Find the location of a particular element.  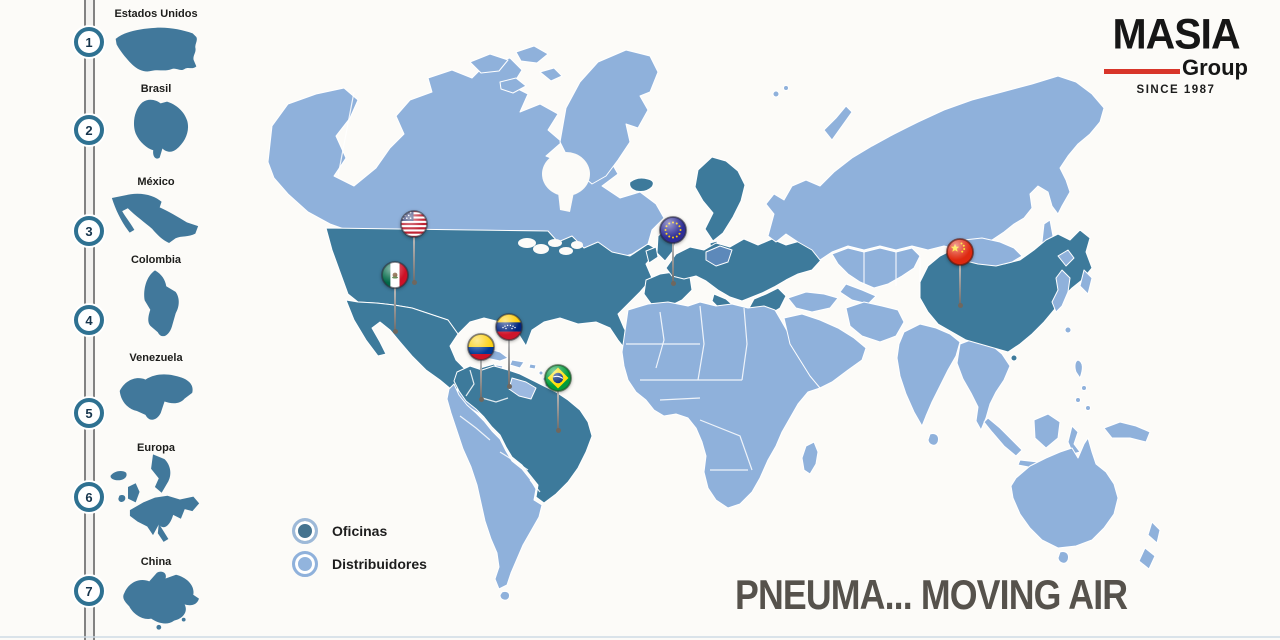

usa-flag-icon is located at coordinates (414, 224).